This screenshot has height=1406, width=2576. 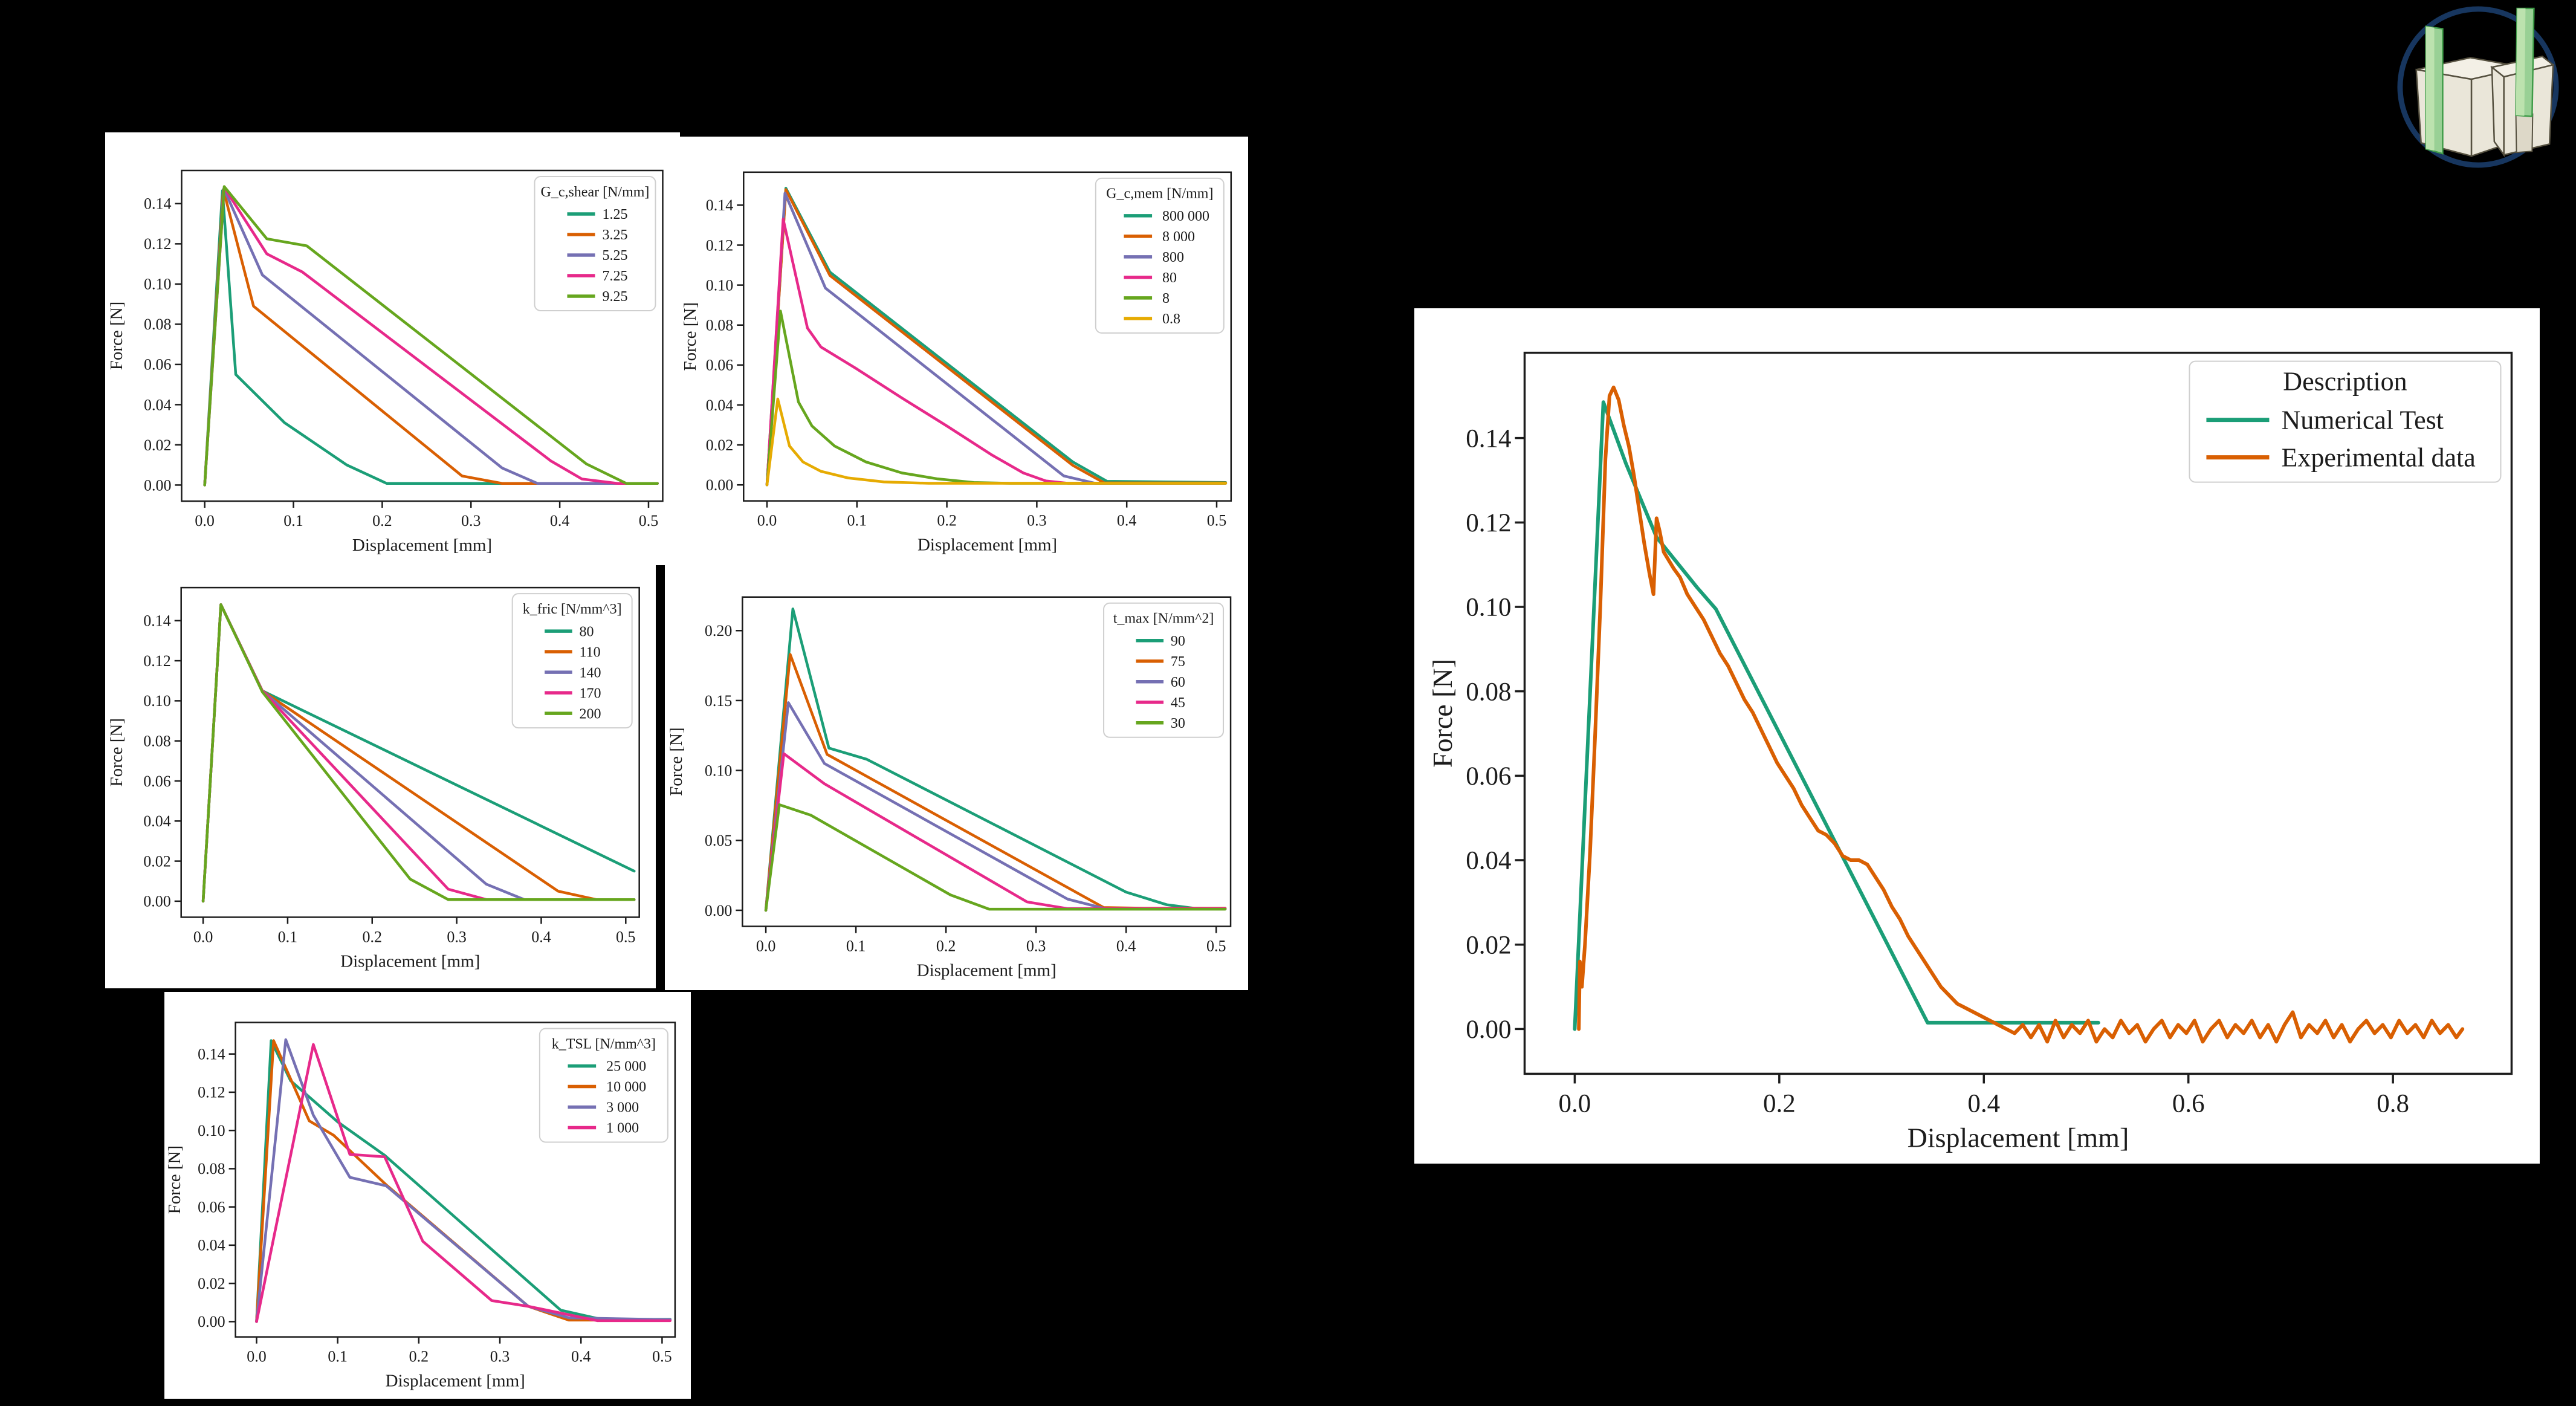 What do you see at coordinates (1164, 670) in the screenshot?
I see `chart-t-max-legend: t_max [N/mm^2] 90 75 60 45 30` at bounding box center [1164, 670].